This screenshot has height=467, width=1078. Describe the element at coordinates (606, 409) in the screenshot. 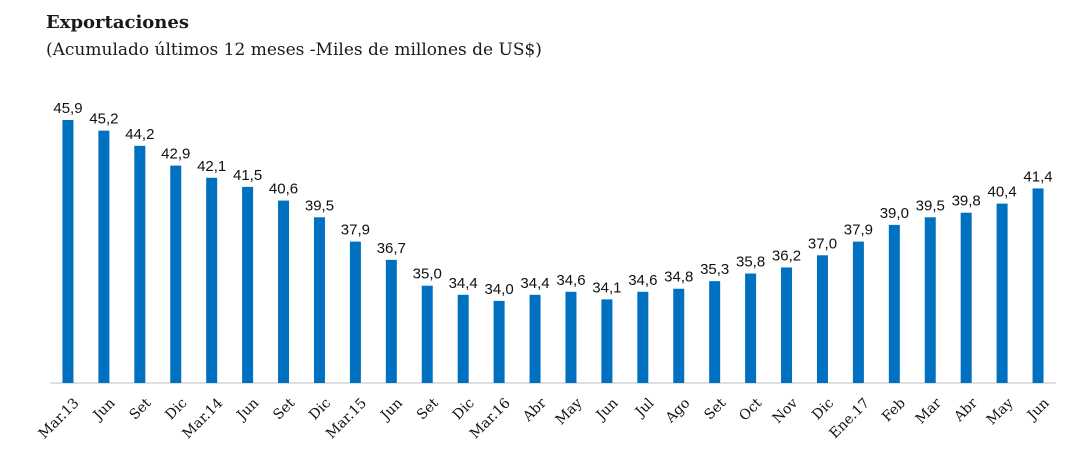

I see `x-tick-label-15: Jun` at that location.